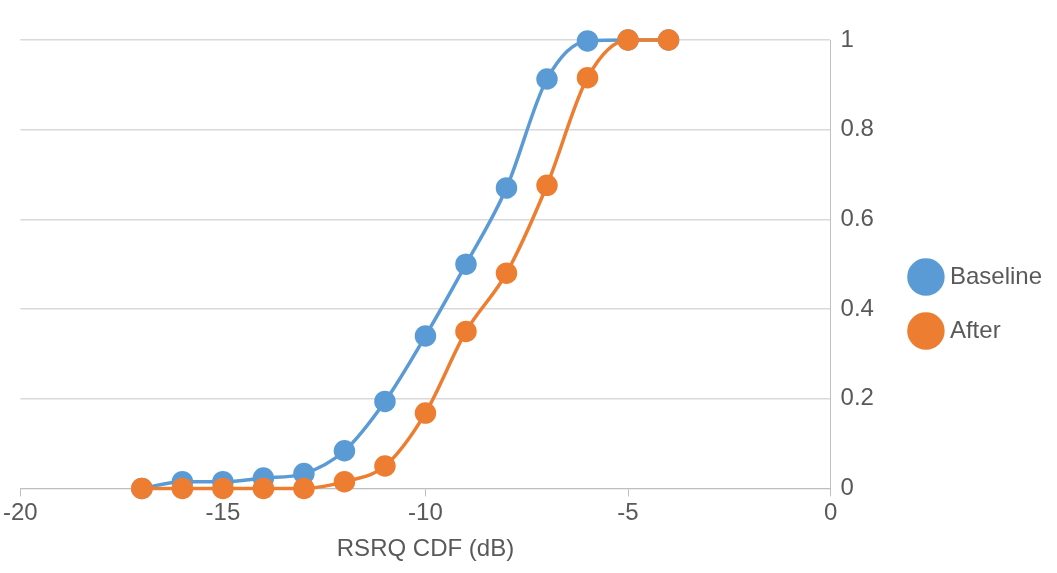  What do you see at coordinates (857, 397) in the screenshot?
I see `y-tick-label: 0.2` at bounding box center [857, 397].